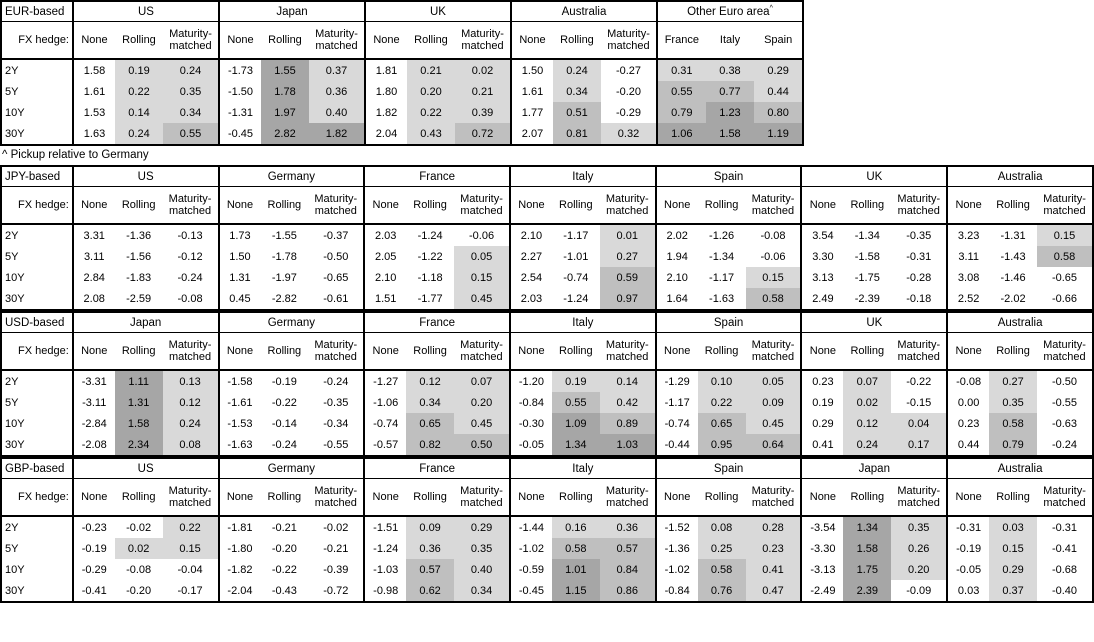 This screenshot has width=1094, height=642. Describe the element at coordinates (191, 381) in the screenshot. I see `value-cell: 0.13` at that location.